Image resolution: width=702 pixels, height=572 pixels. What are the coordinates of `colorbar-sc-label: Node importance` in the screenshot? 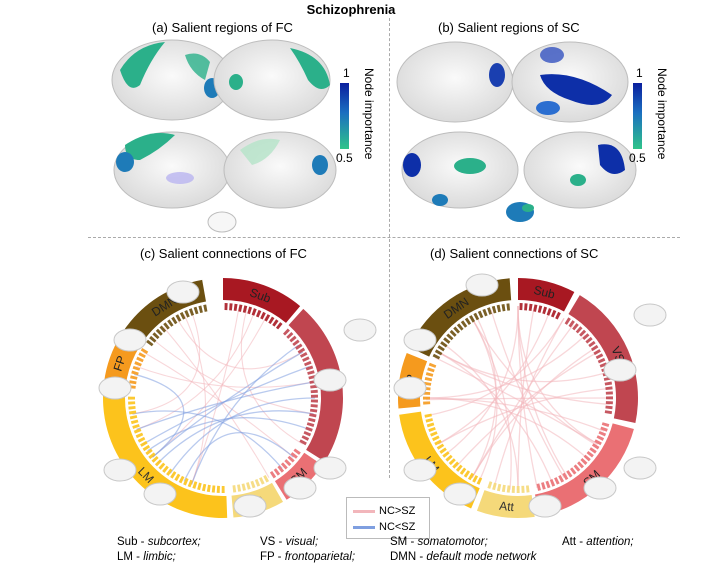 It's located at (662, 114).